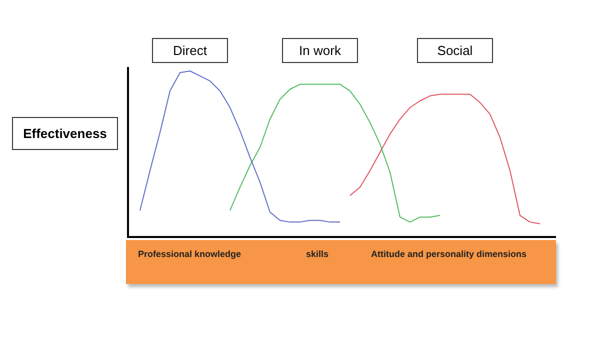 The image size is (609, 353). I want to click on y-axis-title: Effectiveness, so click(65, 133).